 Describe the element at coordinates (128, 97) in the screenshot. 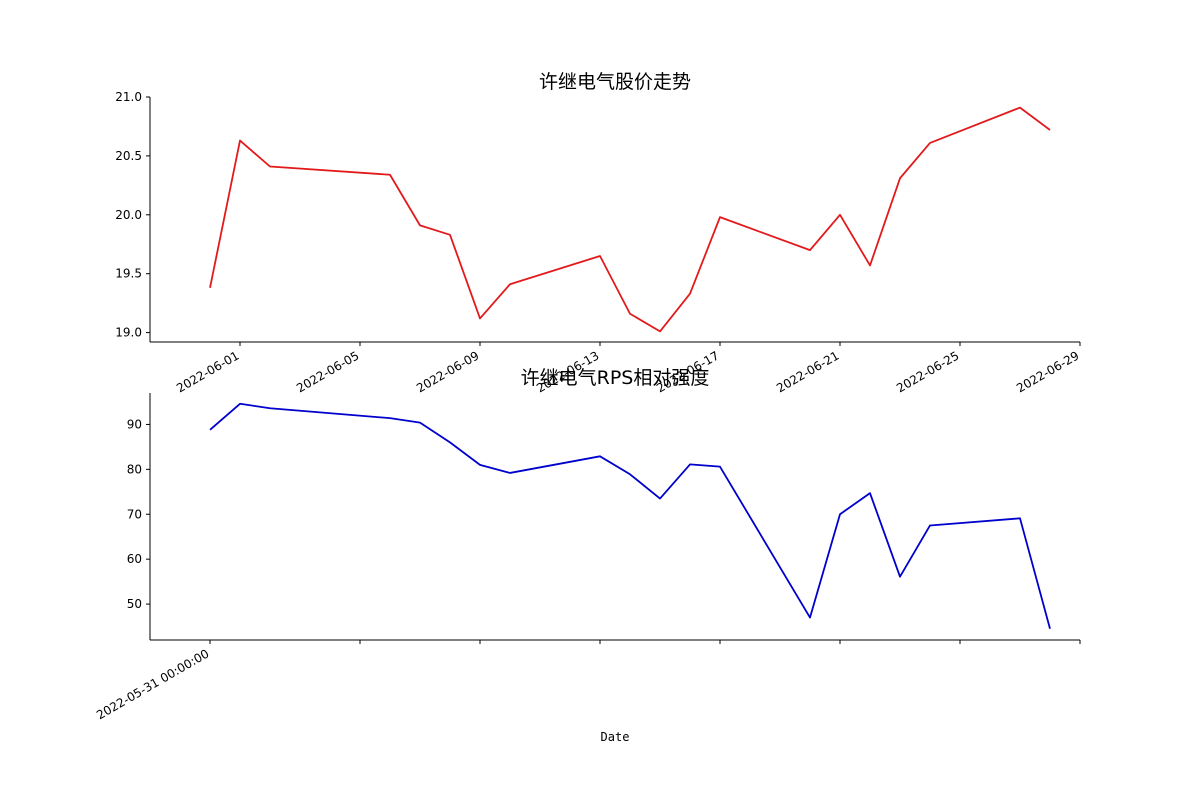

I see `y-tick-label: 21.0` at that location.